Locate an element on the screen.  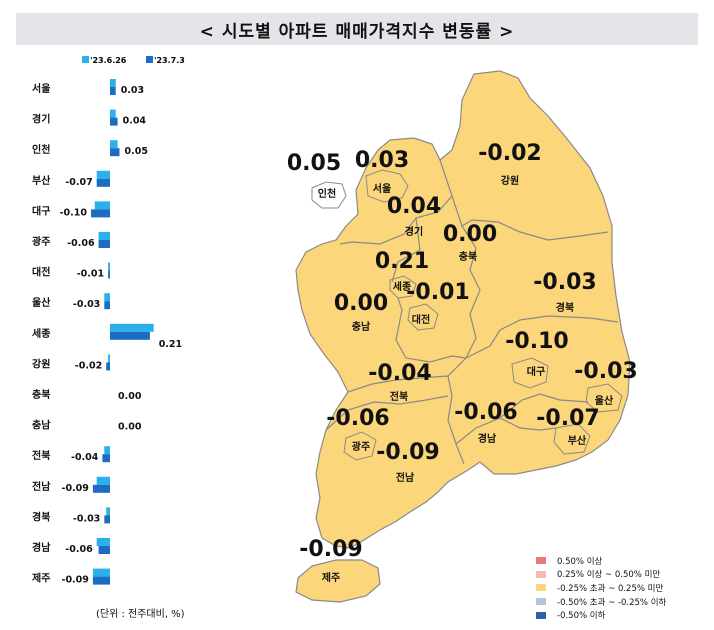
map-region-name: 강원 is located at coordinates (510, 180).